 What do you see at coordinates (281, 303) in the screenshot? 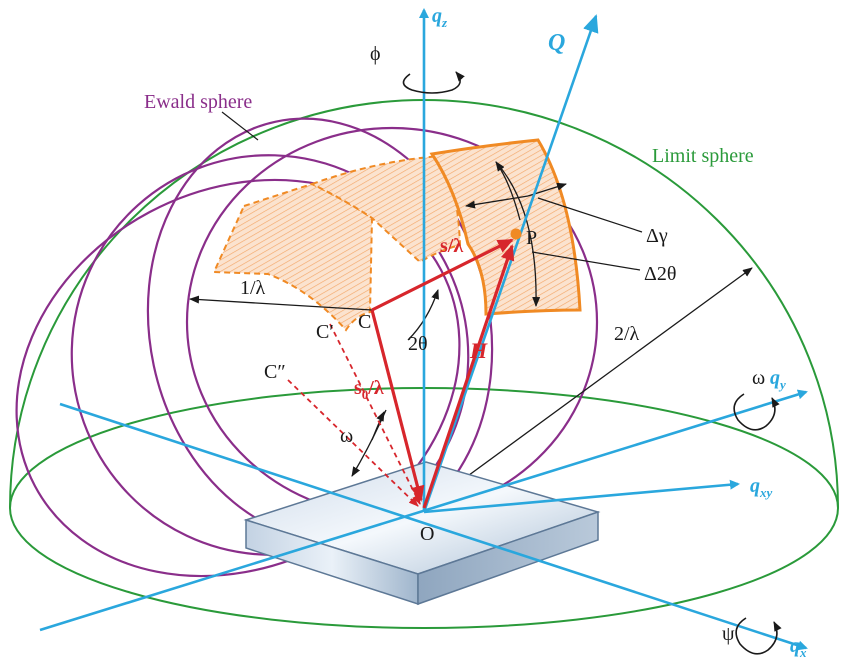
I see `inv-lambda-arrow` at bounding box center [281, 303].